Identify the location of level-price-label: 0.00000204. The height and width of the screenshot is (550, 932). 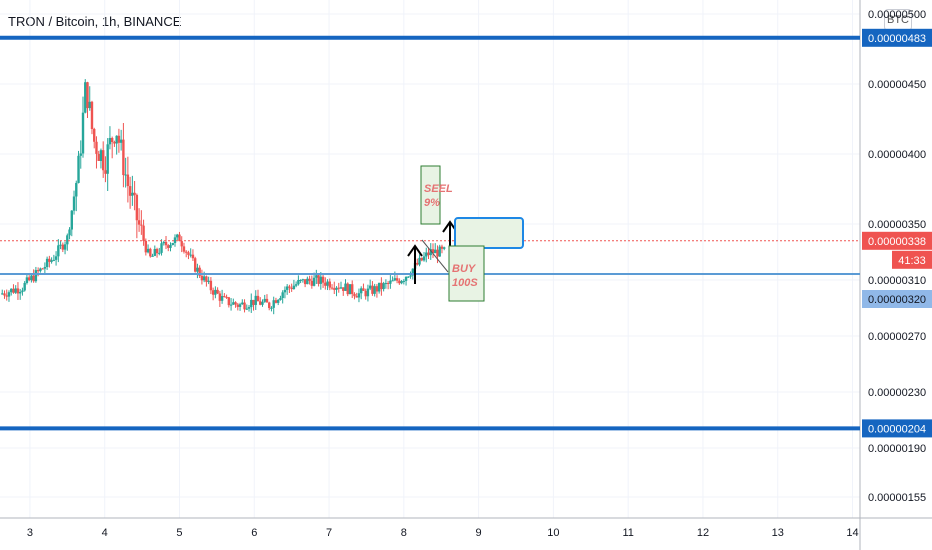
(897, 429).